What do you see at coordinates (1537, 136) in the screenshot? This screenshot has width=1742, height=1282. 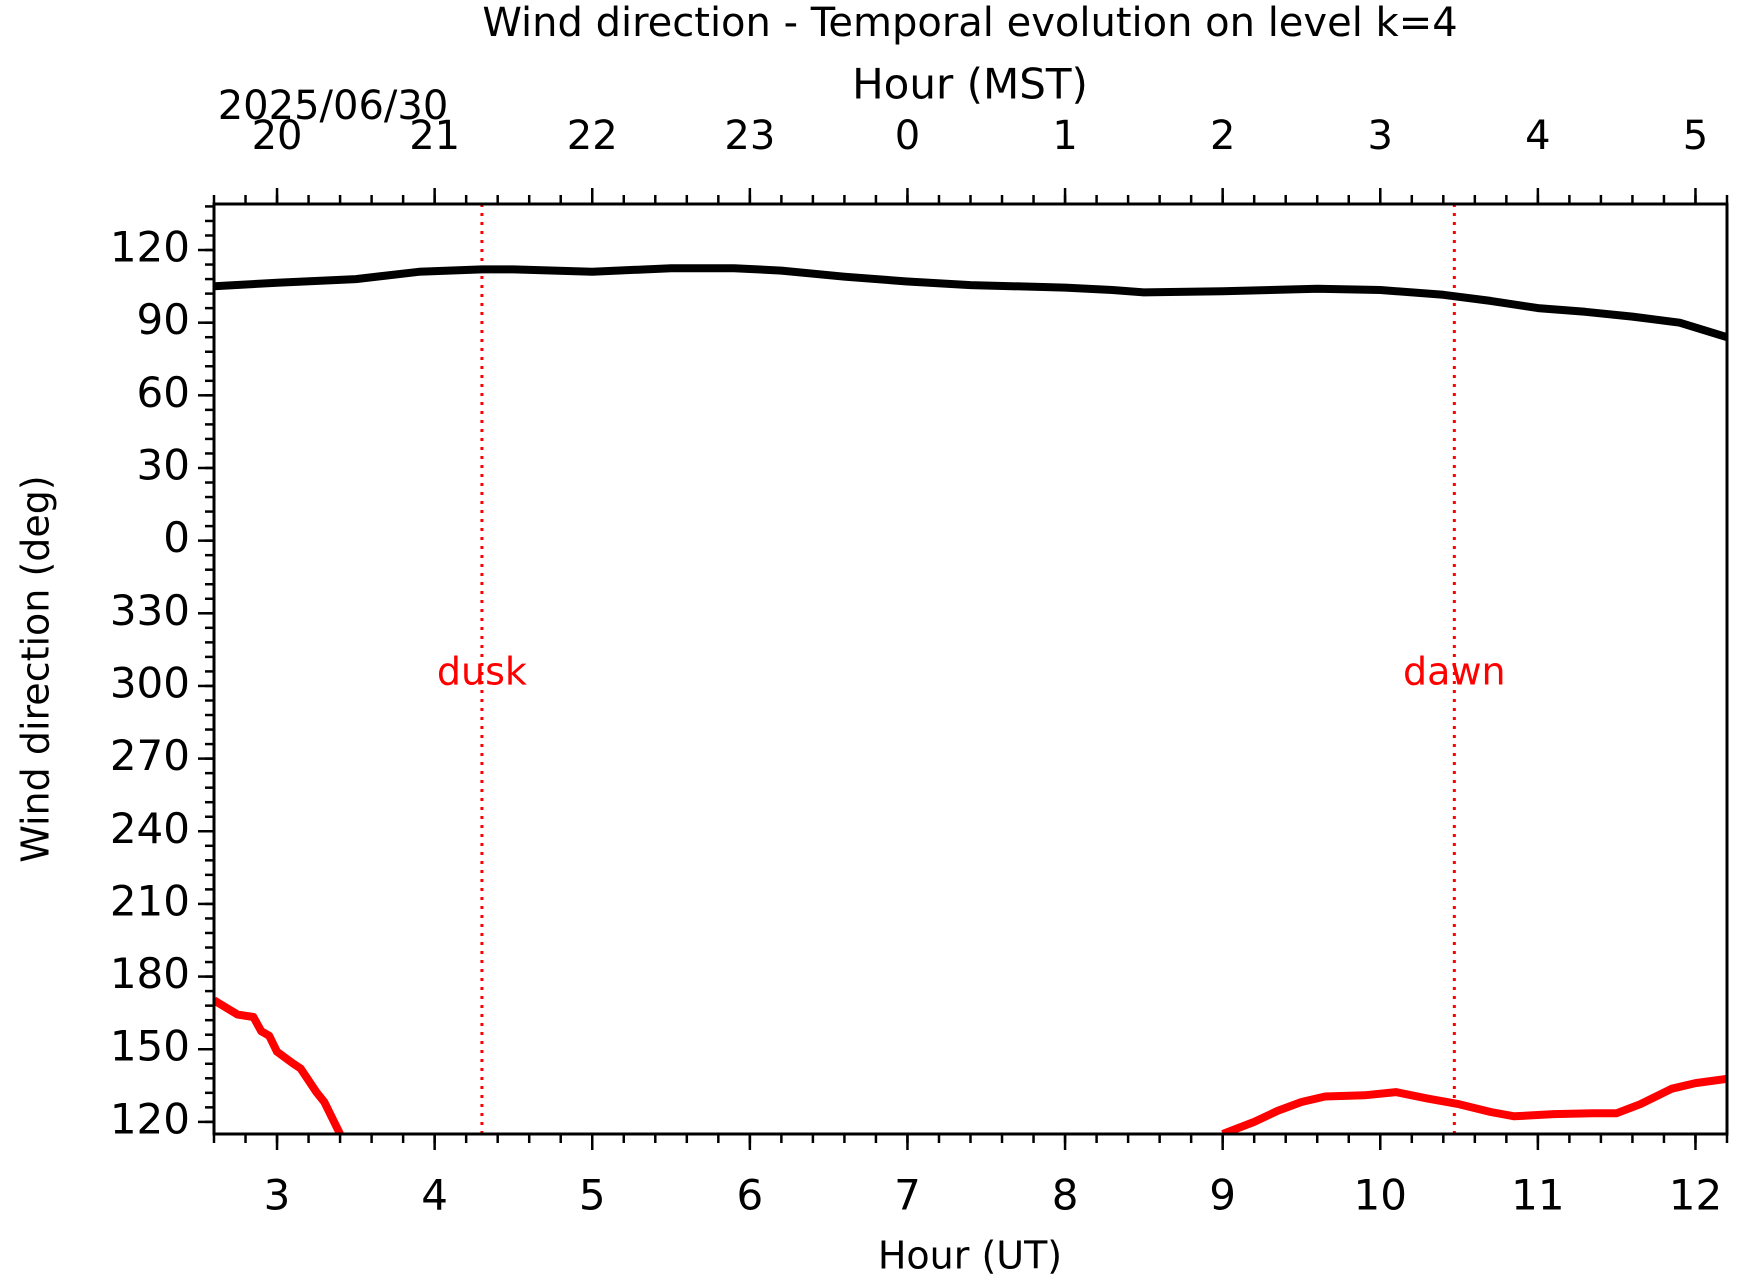 I see `x2-tick-label: 4` at bounding box center [1537, 136].